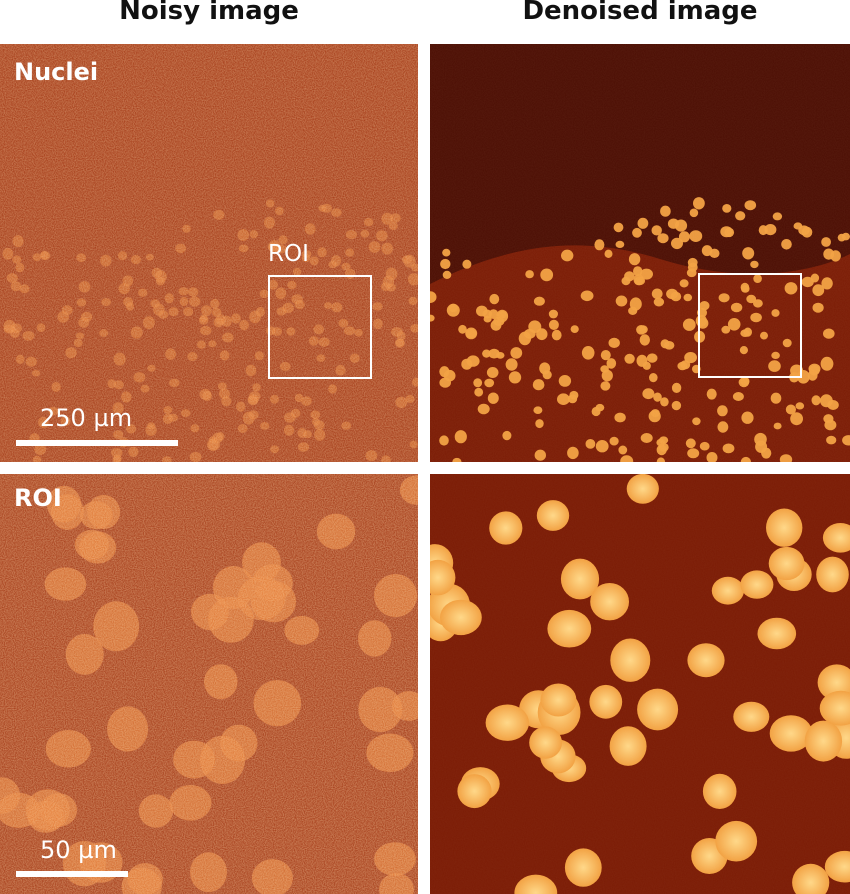 The width and height of the screenshot is (850, 894). What do you see at coordinates (78, 850) in the screenshot?
I see `scale-bar-label-roi: 50 µm` at bounding box center [78, 850].